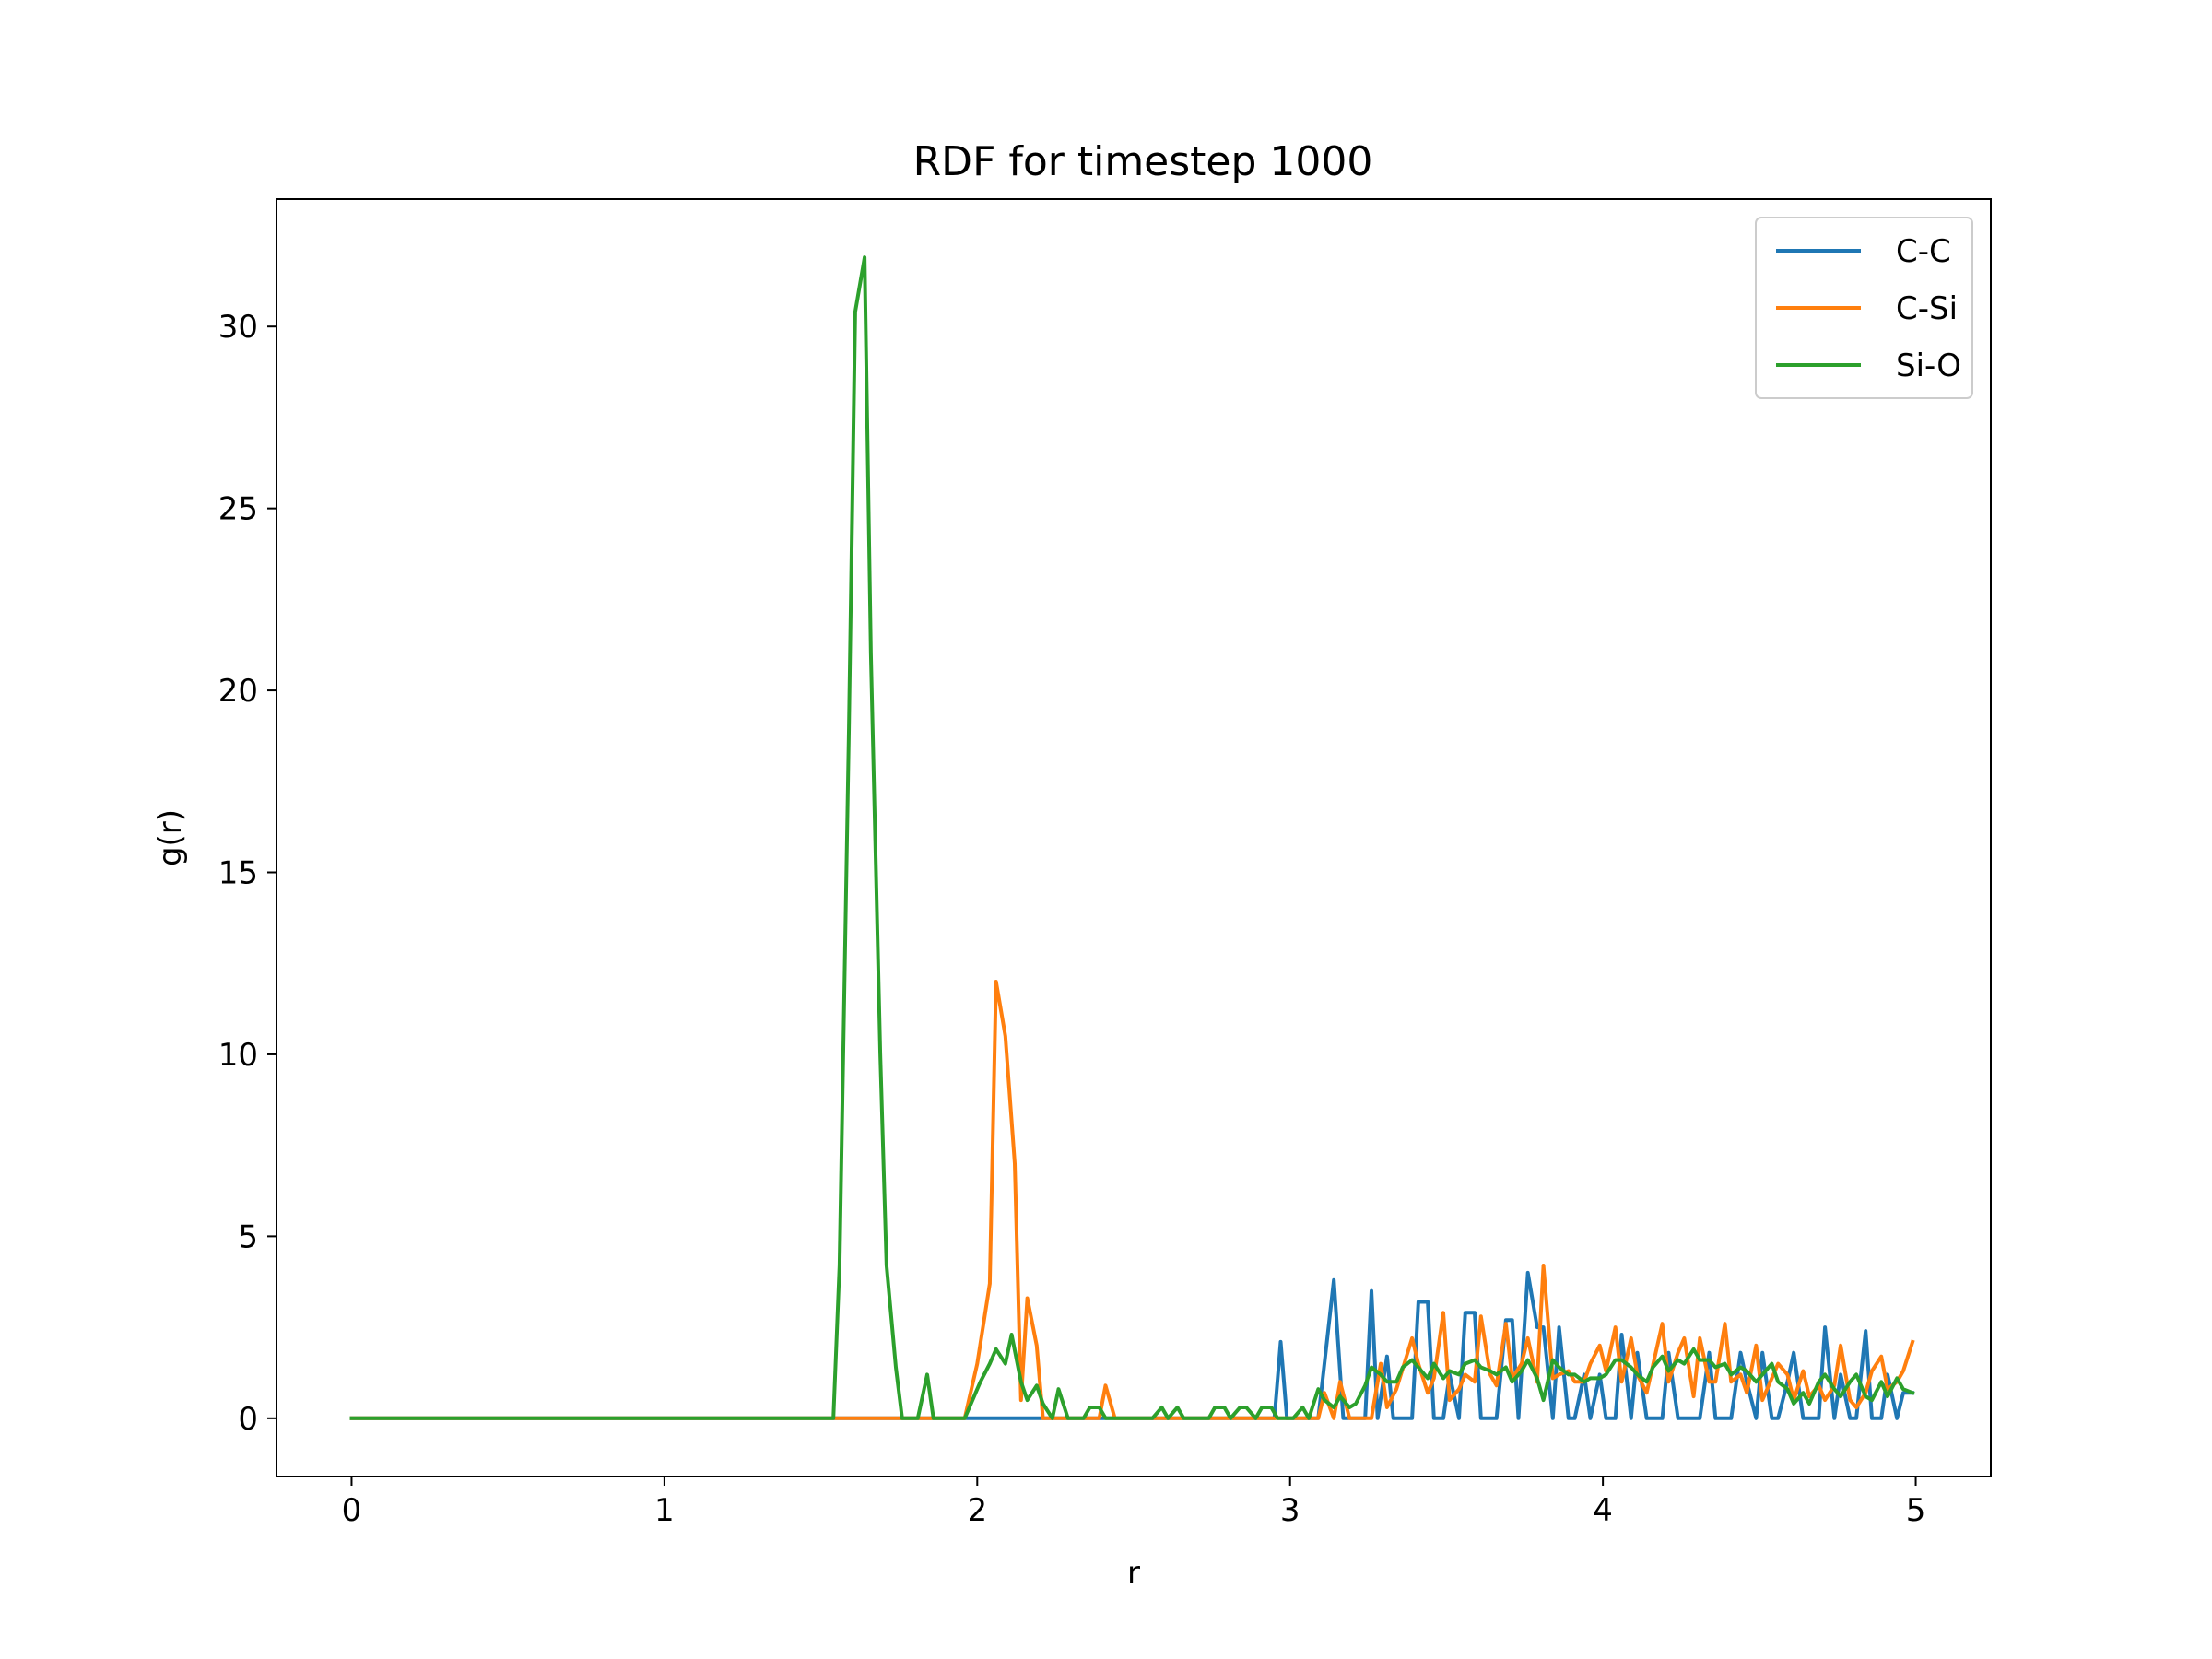 Image resolution: width=2212 pixels, height=1659 pixels. Describe the element at coordinates (170, 837) in the screenshot. I see `y-axis-label: g(r)` at that location.